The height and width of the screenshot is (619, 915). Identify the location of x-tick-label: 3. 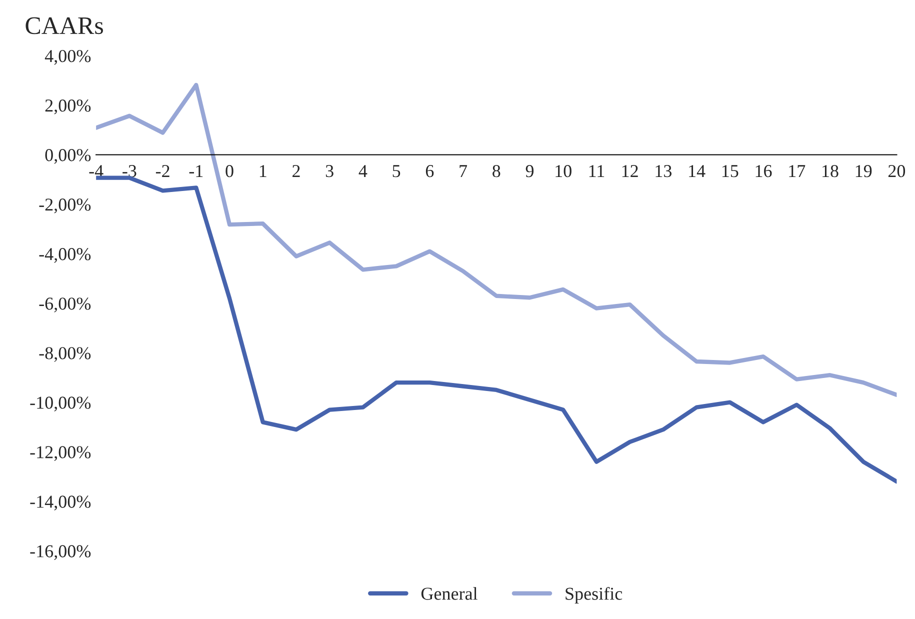
(330, 171).